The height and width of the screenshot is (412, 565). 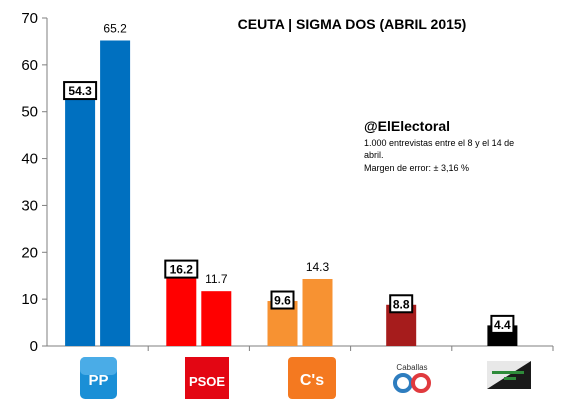 What do you see at coordinates (509, 375) in the screenshot?
I see `mdyc-logo-icon` at bounding box center [509, 375].